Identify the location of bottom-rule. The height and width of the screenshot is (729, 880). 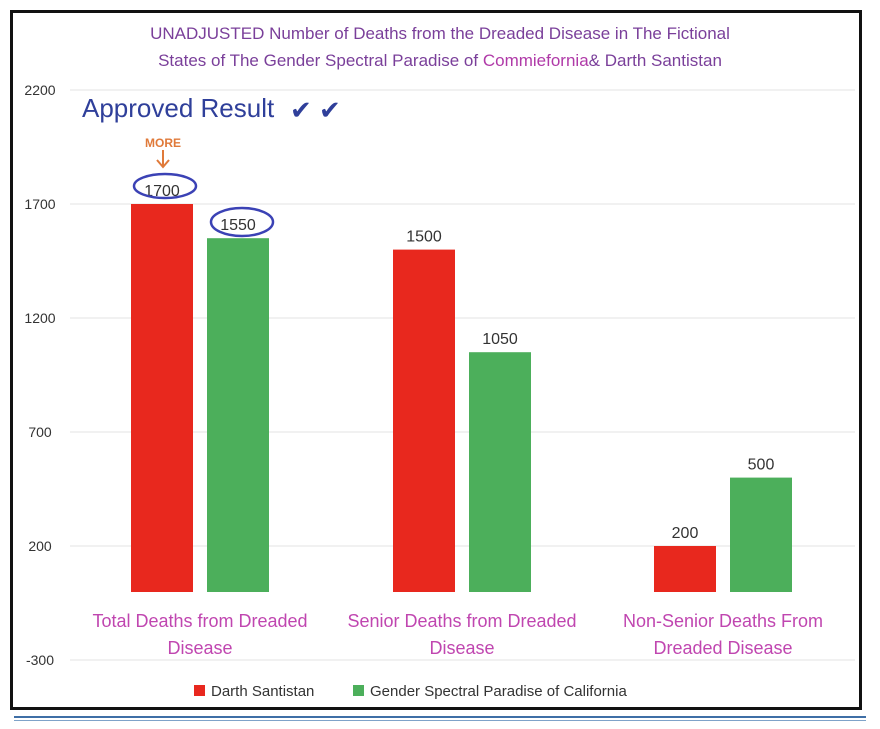
(440, 717).